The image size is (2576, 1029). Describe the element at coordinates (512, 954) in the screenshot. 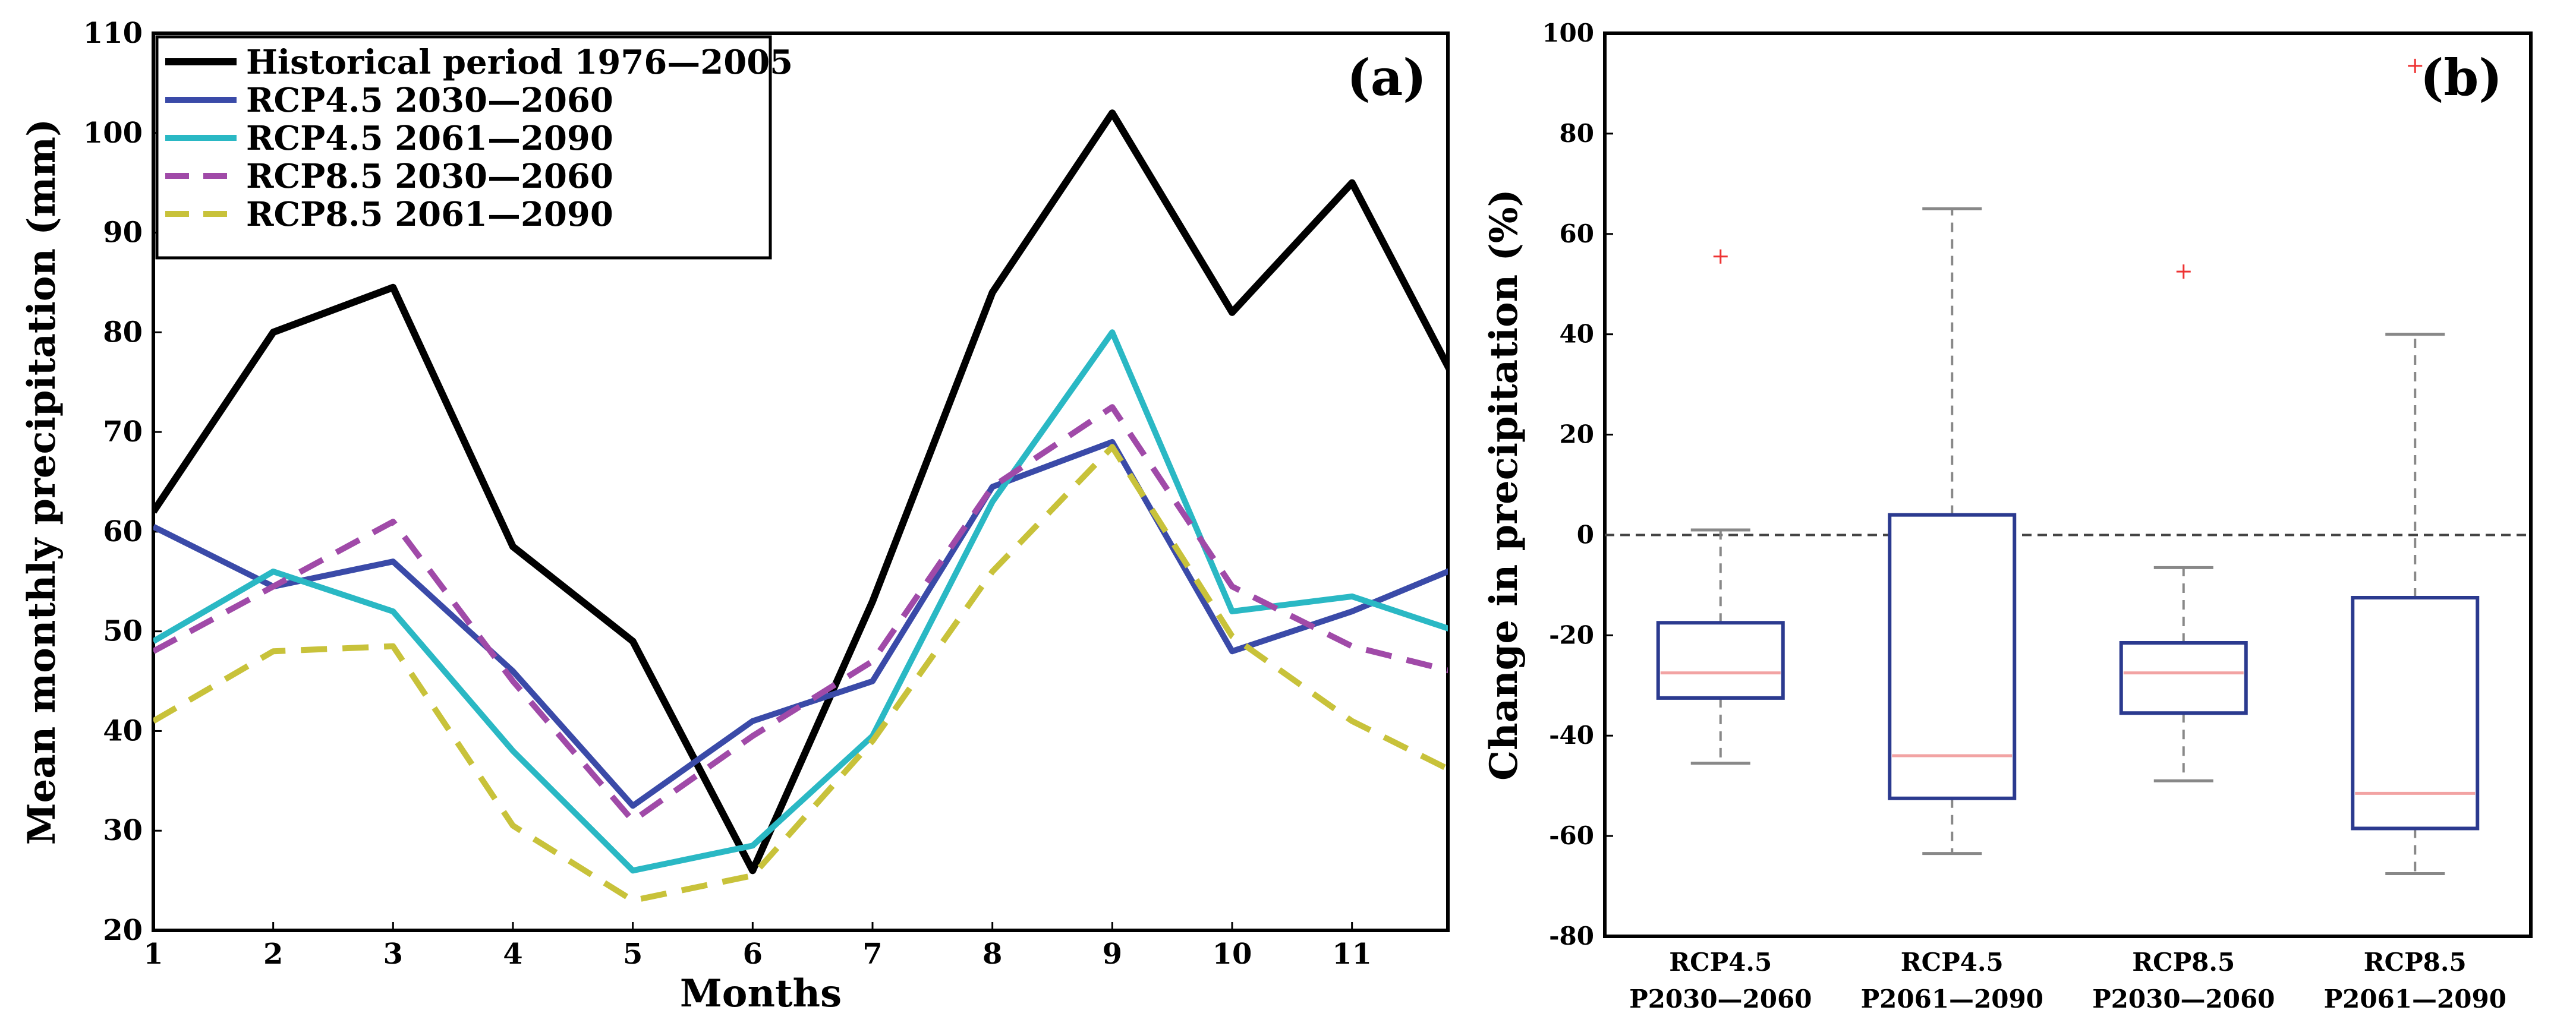

I see `x-tick-label: 4` at that location.